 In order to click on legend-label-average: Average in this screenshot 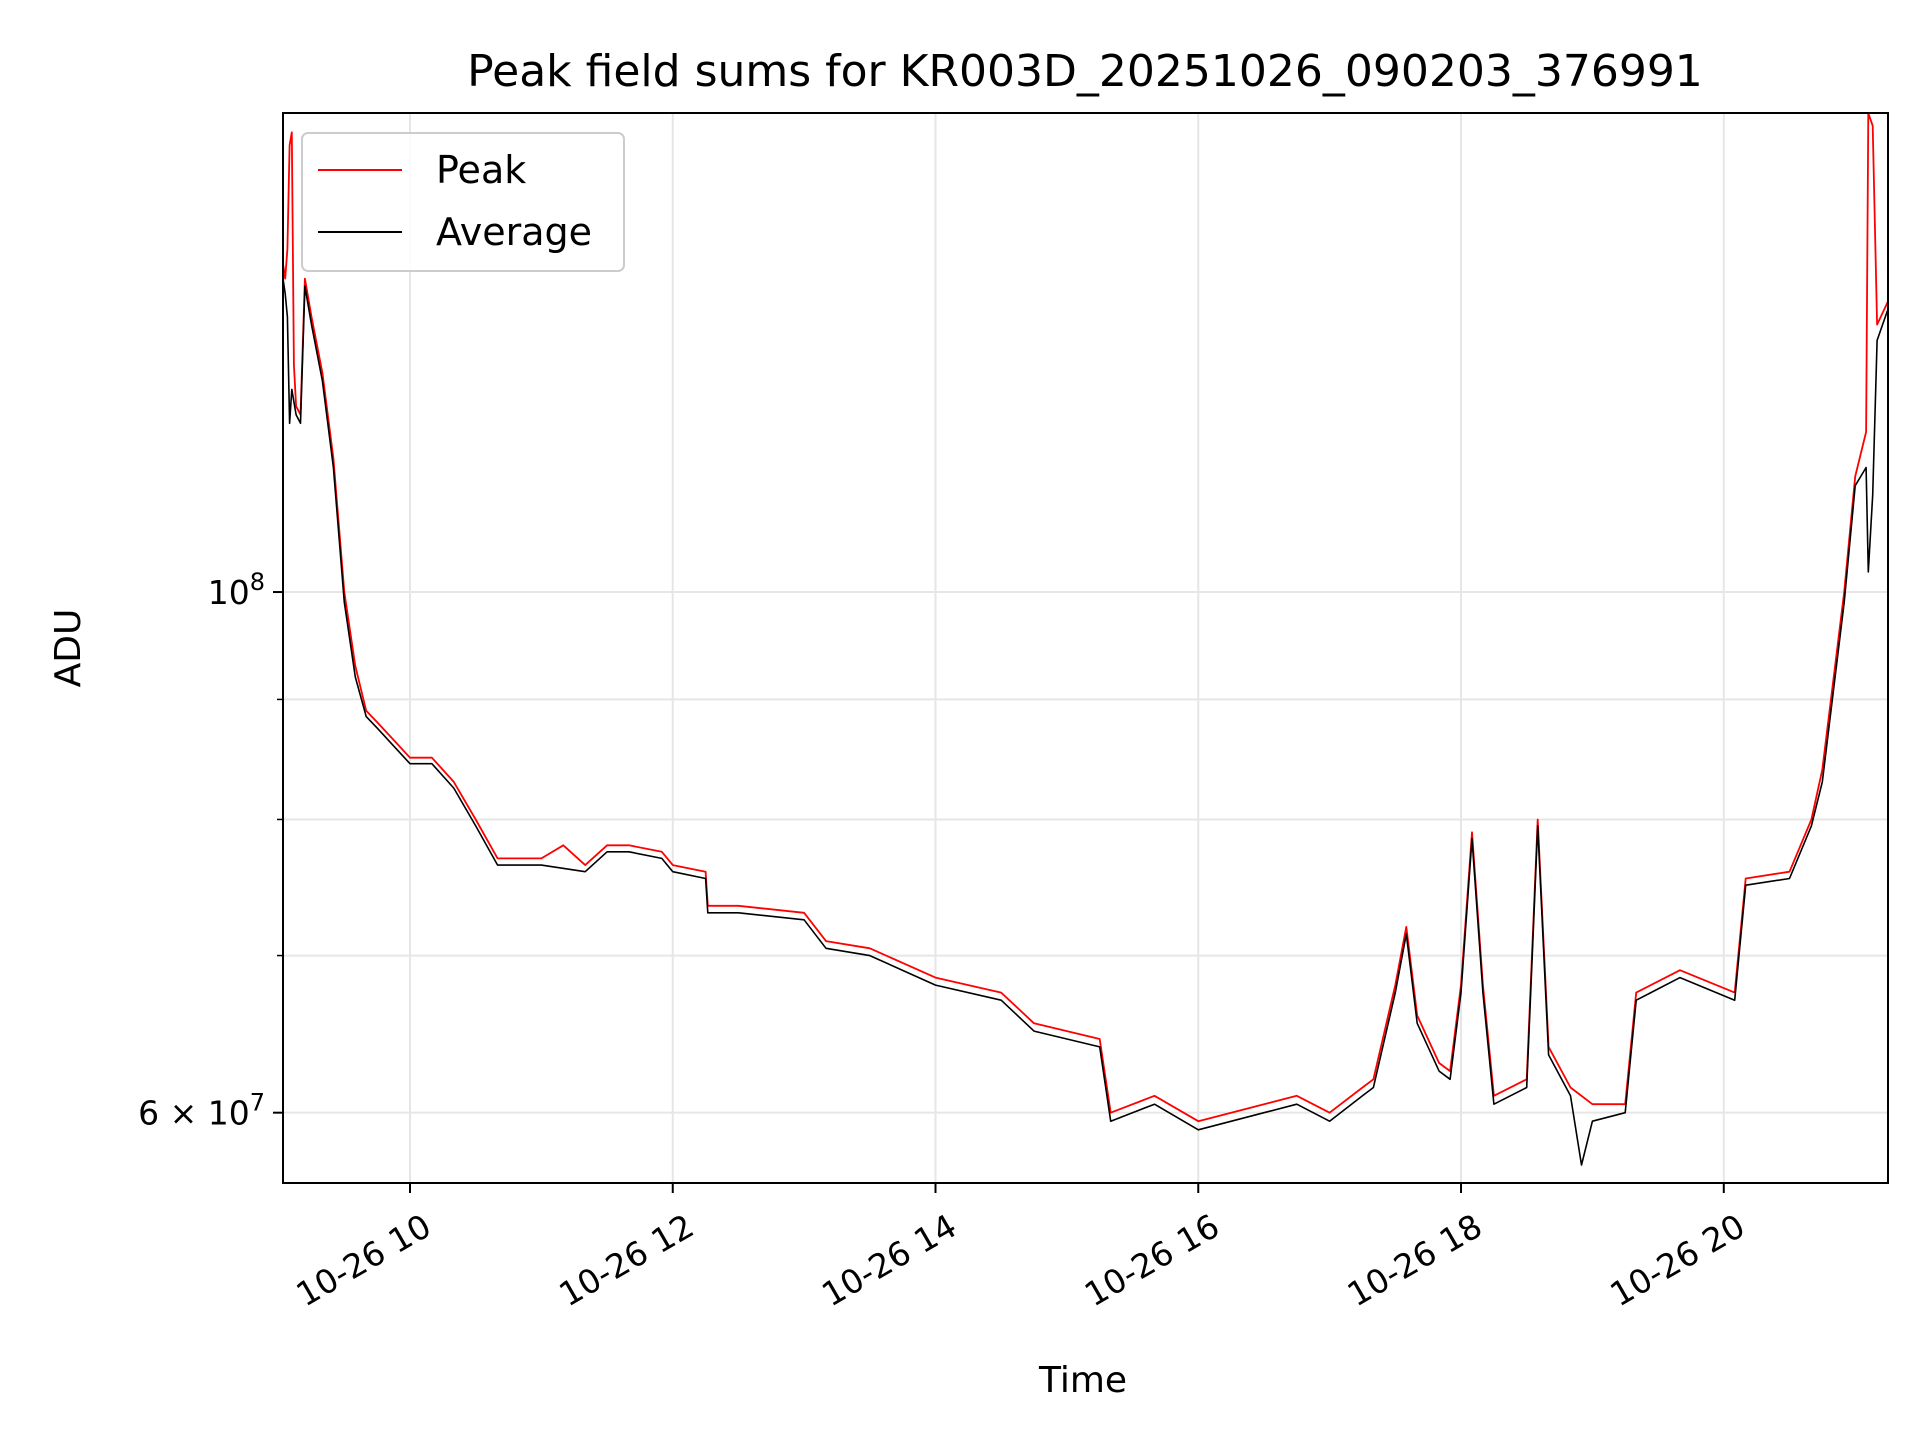, I will do `click(514, 232)`.